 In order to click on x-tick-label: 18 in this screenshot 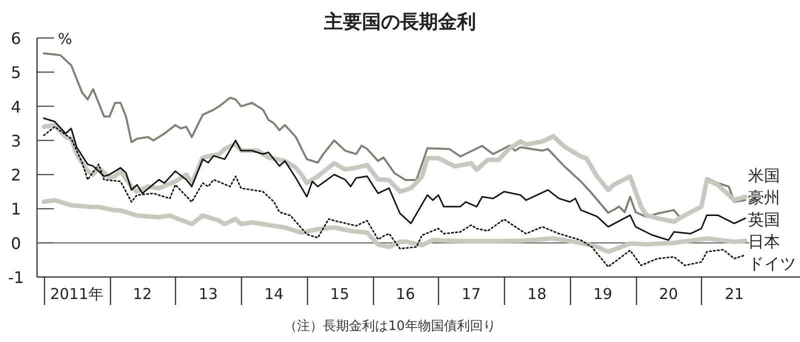, I will do `click(537, 294)`.